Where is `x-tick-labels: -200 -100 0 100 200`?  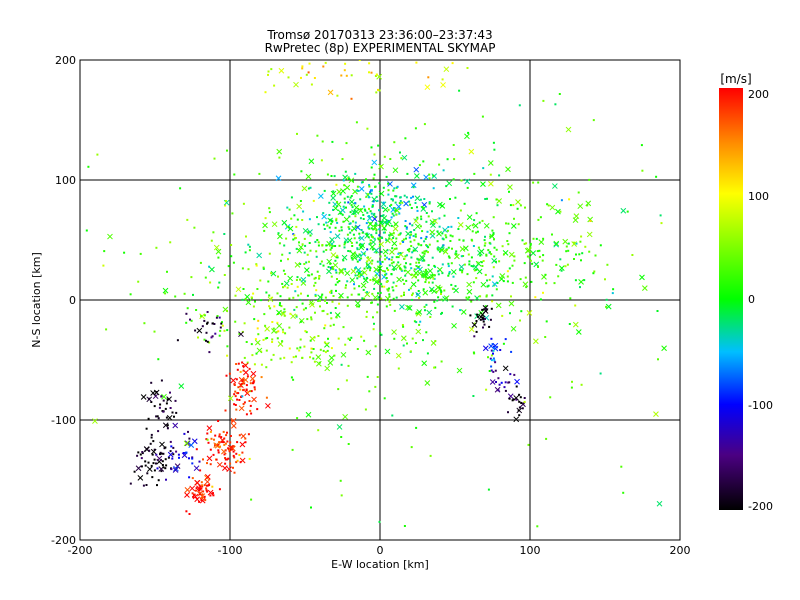 x-tick-labels: -200 -100 0 100 200 is located at coordinates (379, 550).